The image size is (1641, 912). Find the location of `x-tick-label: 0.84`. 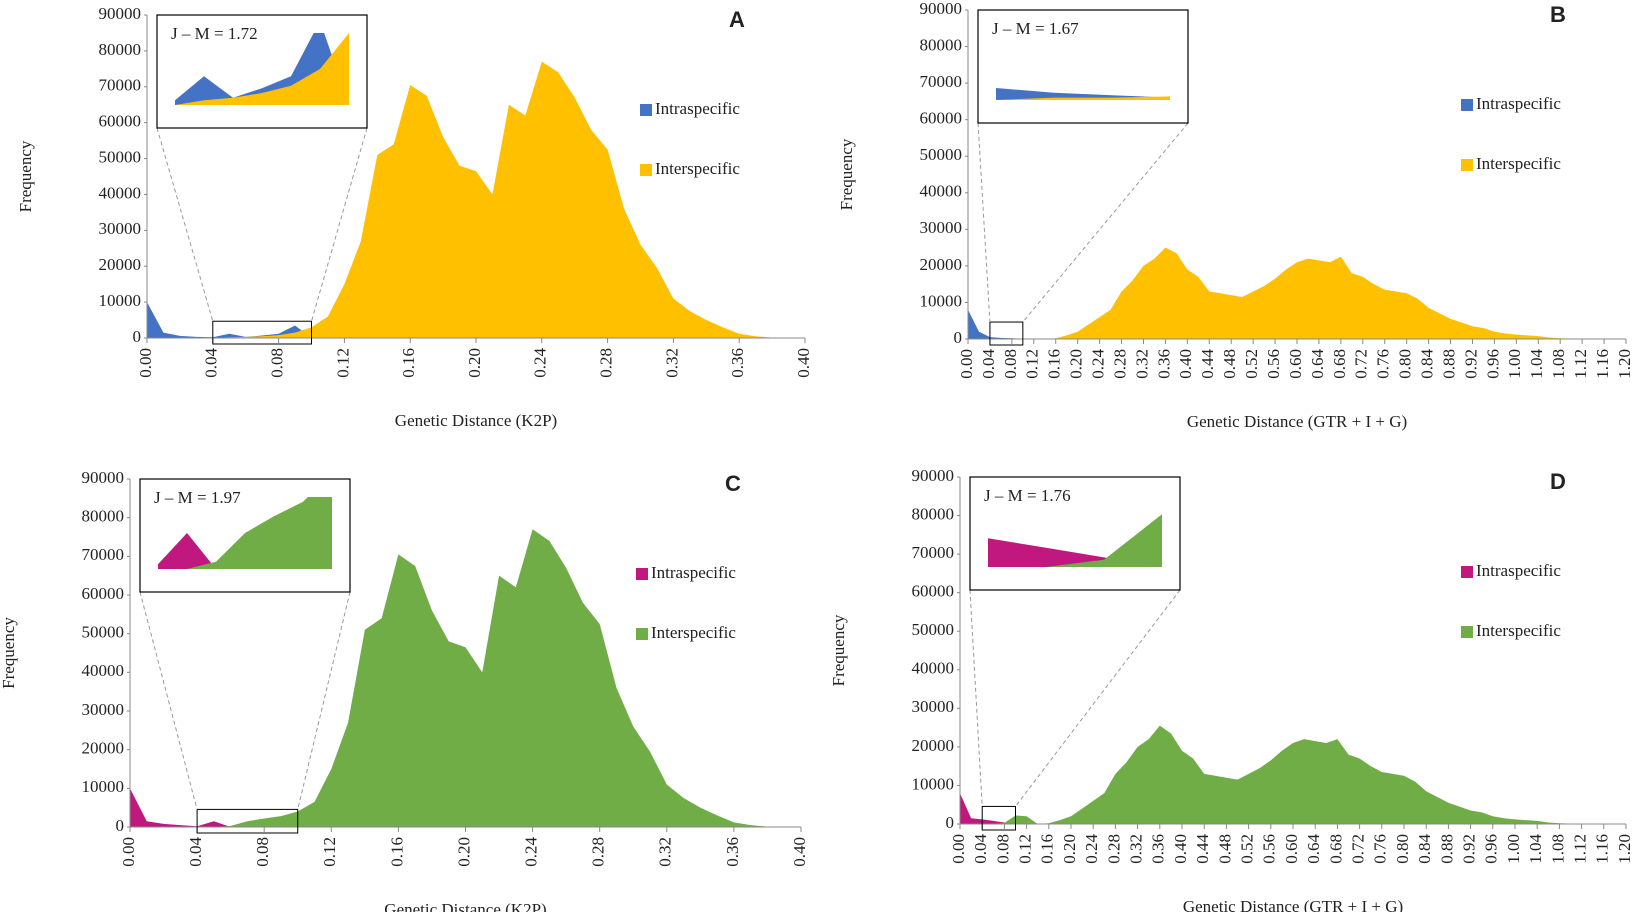

x-tick-label: 0.84 is located at coordinates (1424, 849).